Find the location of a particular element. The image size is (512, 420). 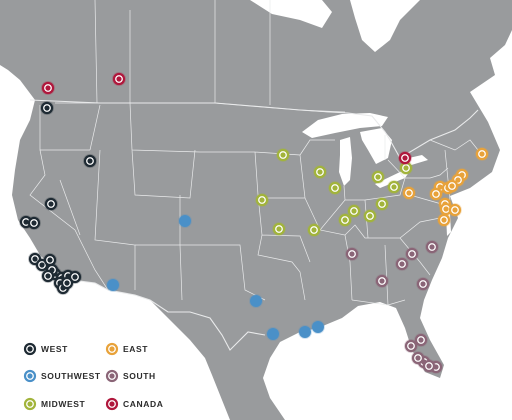

mexico-border is located at coordinates (168, 315).